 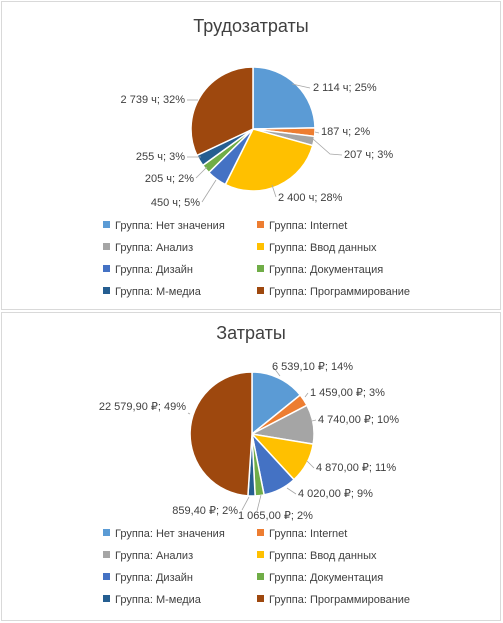 I want to click on chart-title: Трудозатраты, so click(x=251, y=26).